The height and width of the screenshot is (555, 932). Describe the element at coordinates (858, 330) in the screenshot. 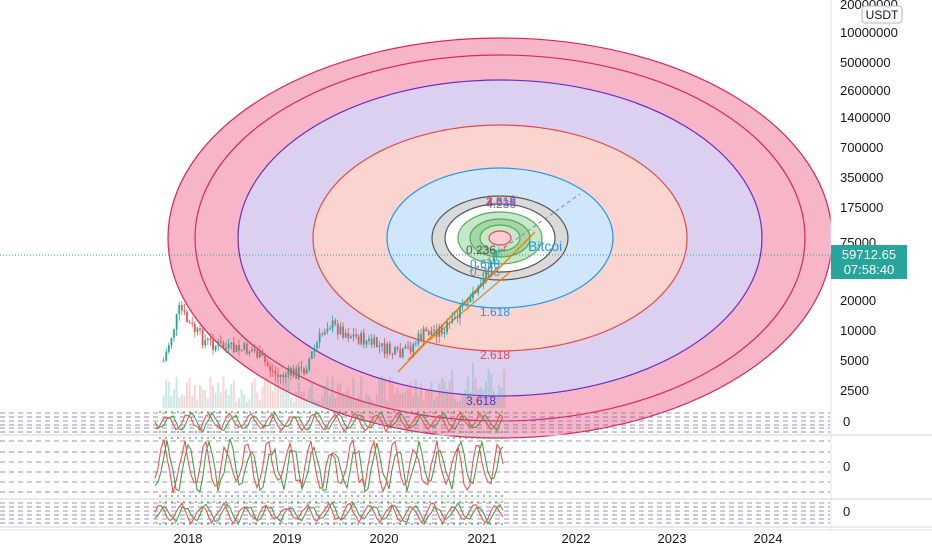

I see `price-tick-label: 10000` at that location.